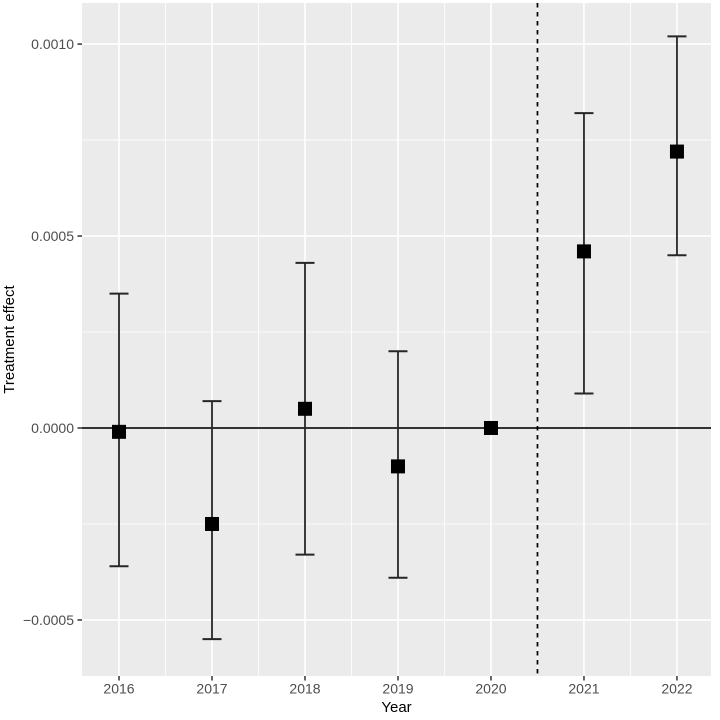 This screenshot has width=720, height=720. What do you see at coordinates (397, 466) in the screenshot?
I see `point-estimate-2019` at bounding box center [397, 466].